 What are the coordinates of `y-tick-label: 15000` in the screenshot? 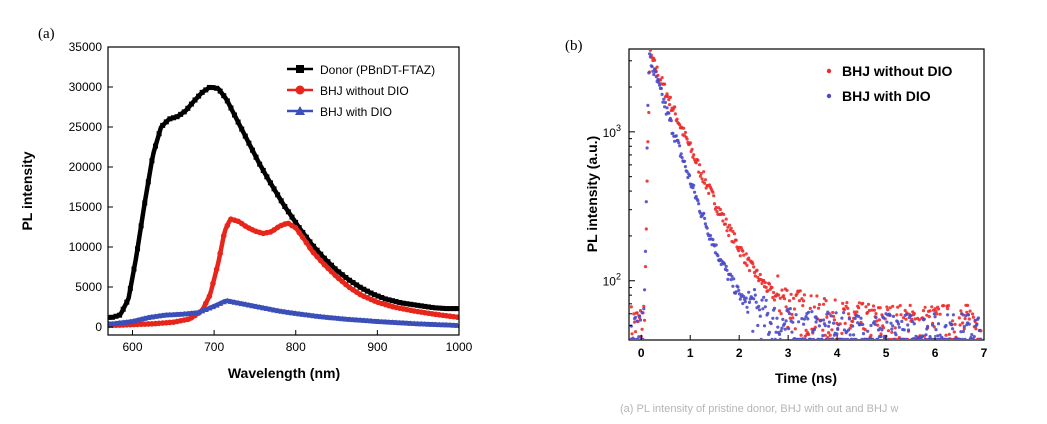 It's located at (86, 207).